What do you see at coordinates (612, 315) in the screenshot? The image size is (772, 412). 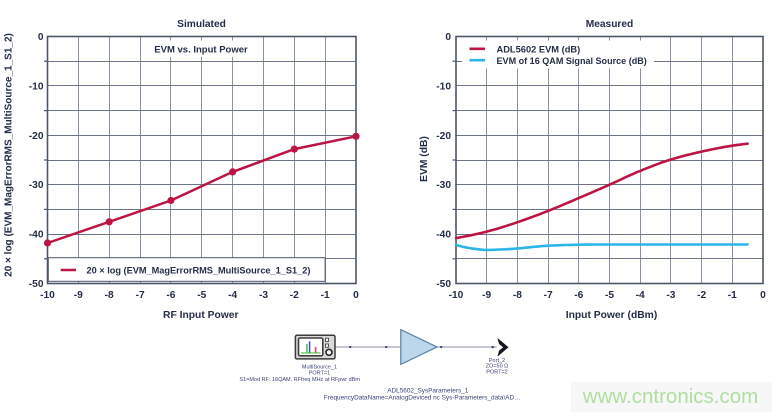 I see `svg-text: Input Power (dBm)` at bounding box center [612, 315].